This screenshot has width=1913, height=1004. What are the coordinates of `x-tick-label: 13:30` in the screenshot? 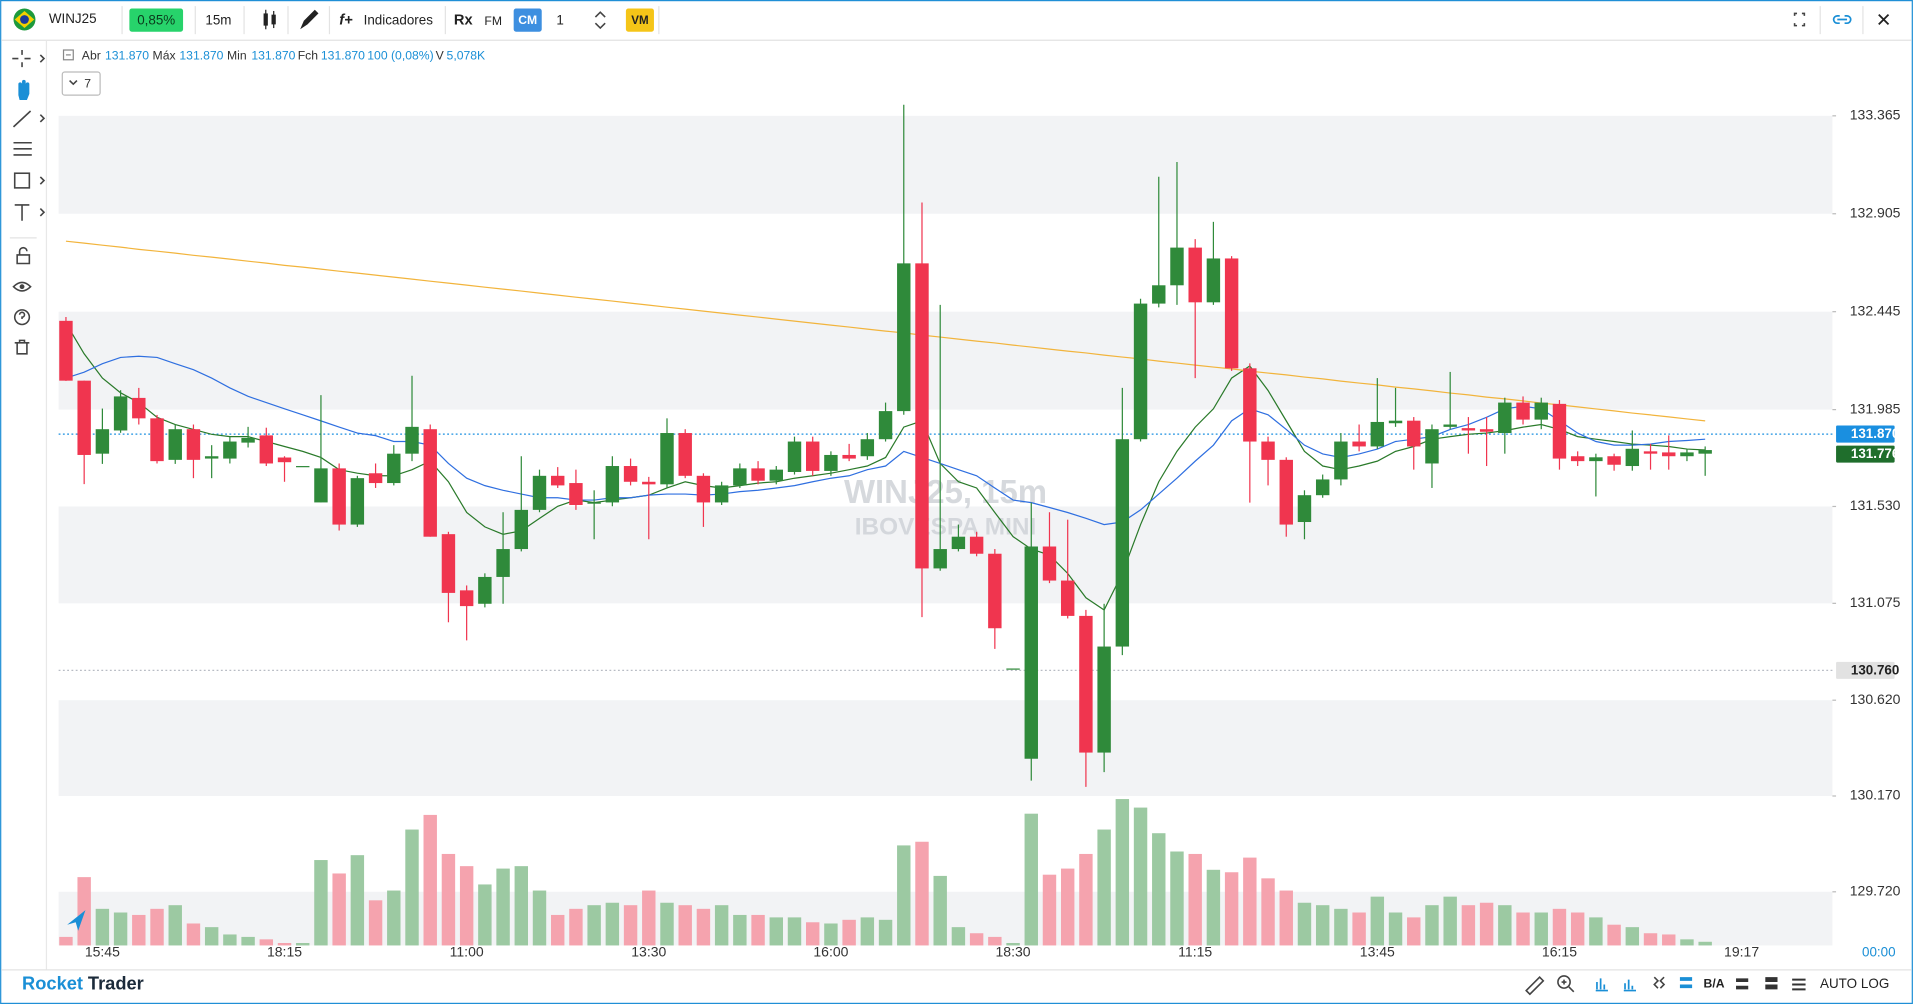 It's located at (648, 951).